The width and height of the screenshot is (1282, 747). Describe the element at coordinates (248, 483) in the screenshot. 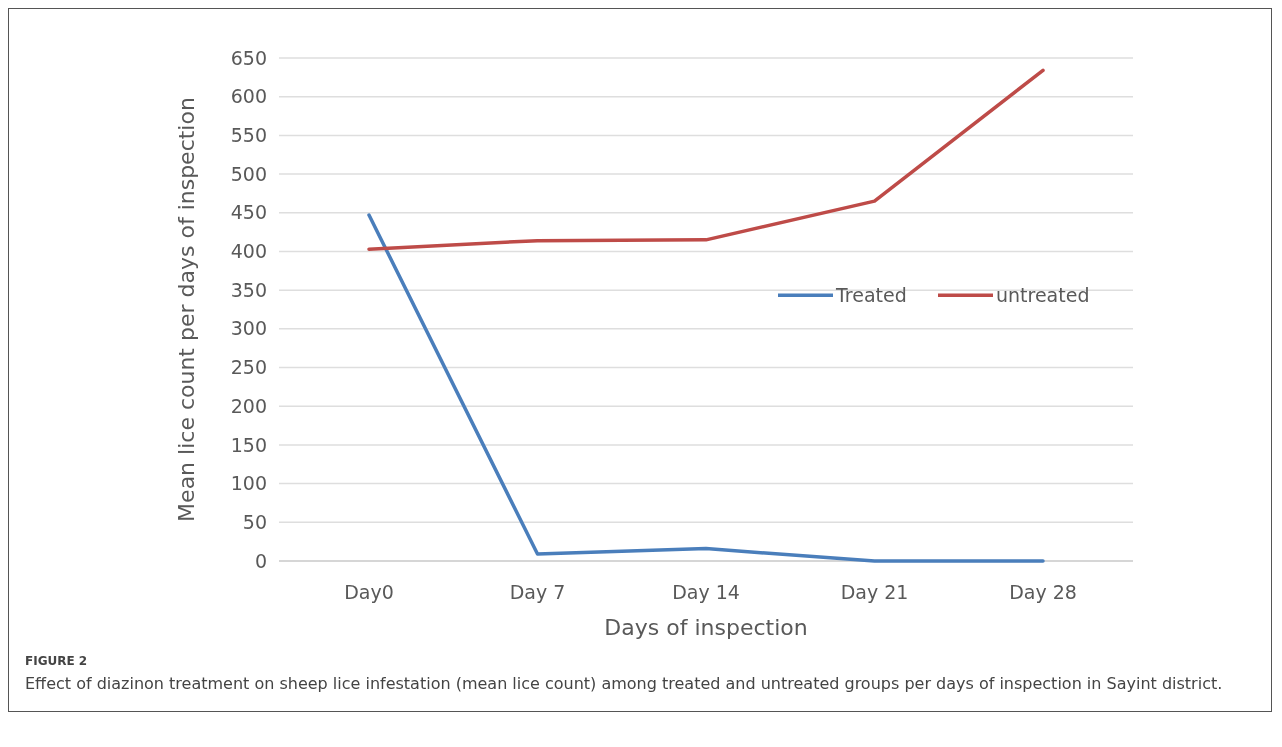

I see `y-tick-label: 100` at that location.